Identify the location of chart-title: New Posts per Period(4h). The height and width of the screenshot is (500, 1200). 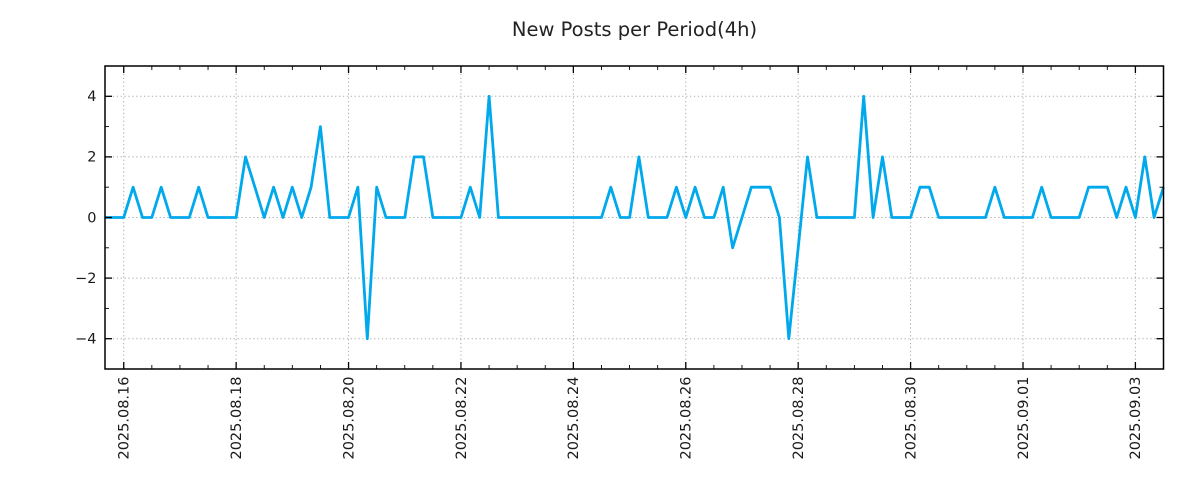
(634, 29).